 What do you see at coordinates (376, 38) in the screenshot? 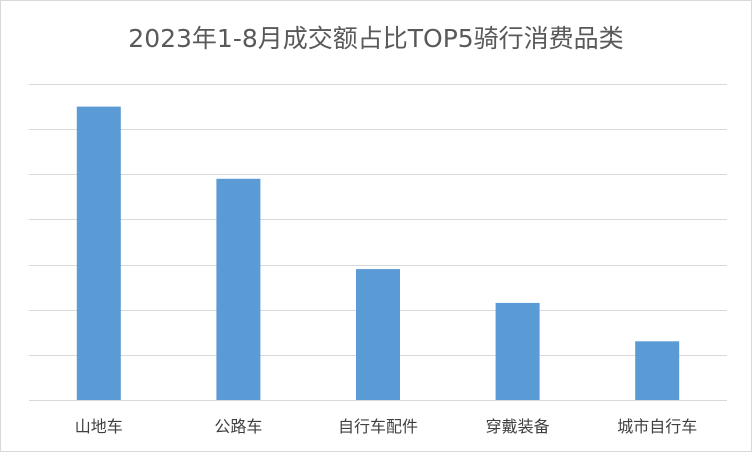
I see `chart-title: 2023年1-8月成交额占比TOP5骑行消费品类` at bounding box center [376, 38].